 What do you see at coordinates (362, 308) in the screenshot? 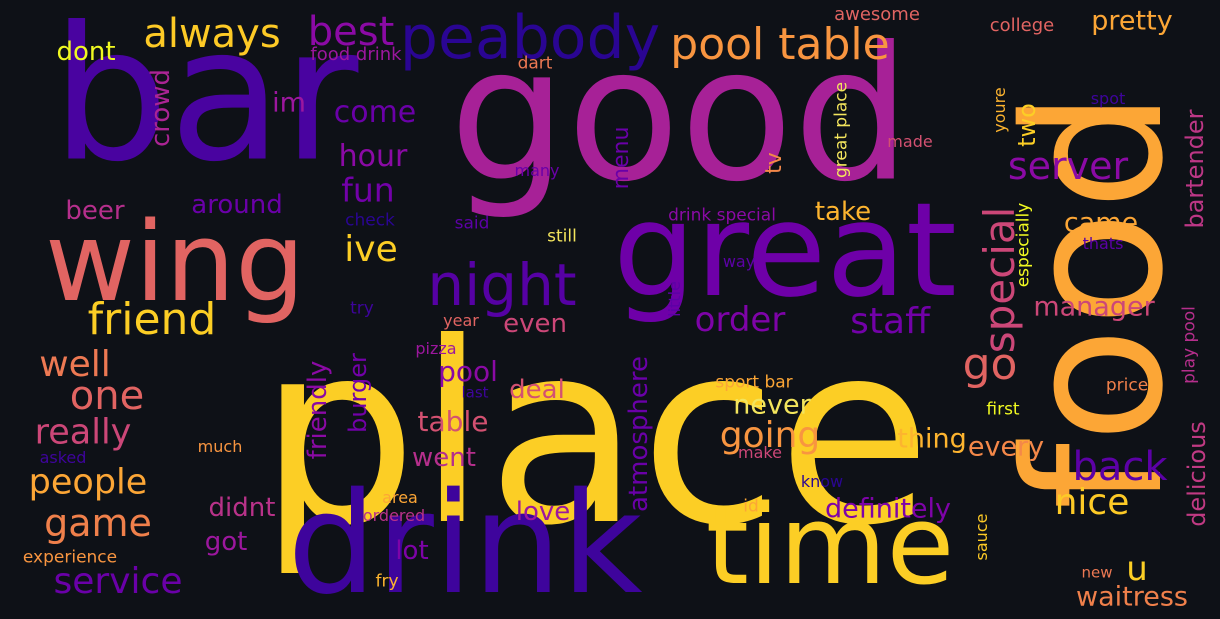
I see `word-try: try` at bounding box center [362, 308].